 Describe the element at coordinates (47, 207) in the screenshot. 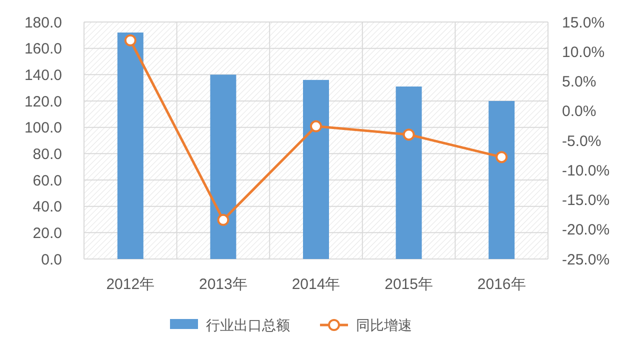

I see `y-tick-label: 40.0` at that location.